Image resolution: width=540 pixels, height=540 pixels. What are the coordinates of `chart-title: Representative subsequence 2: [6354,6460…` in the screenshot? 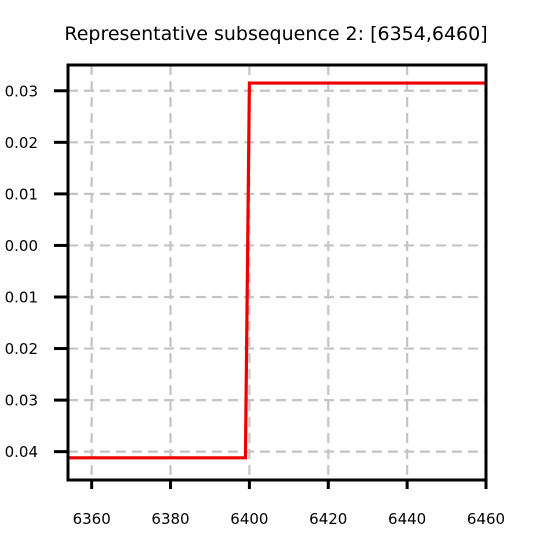 It's located at (275, 34).